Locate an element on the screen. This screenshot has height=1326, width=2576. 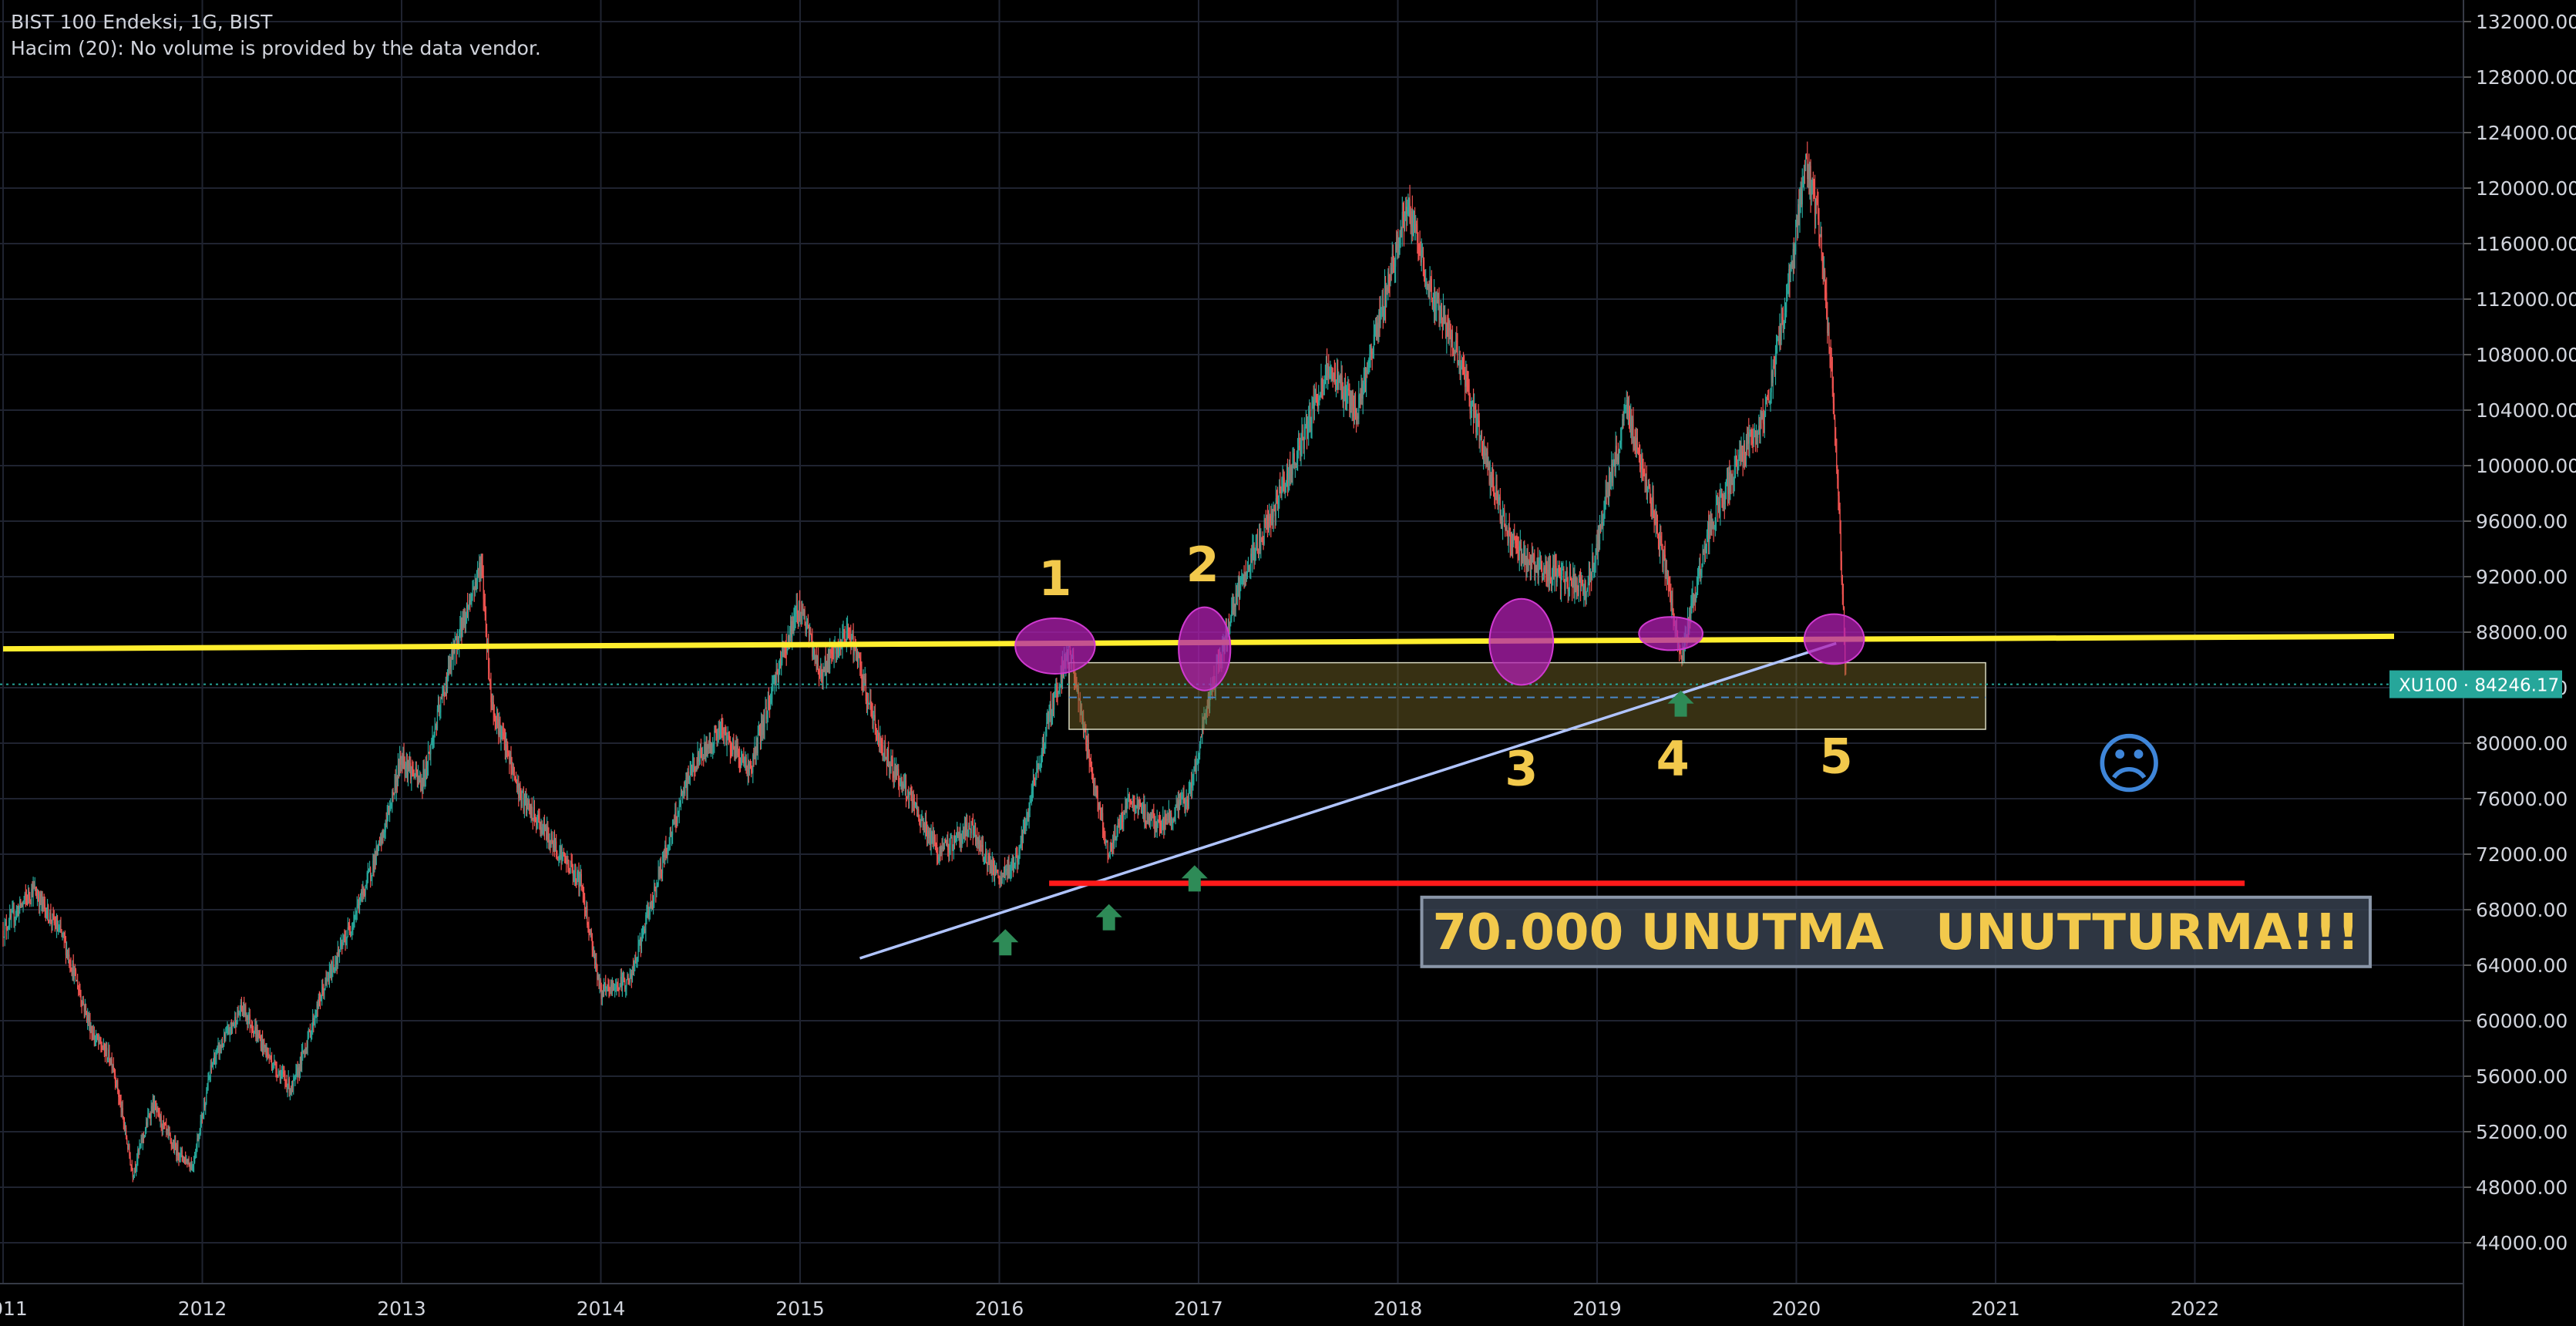
price-tick-label: 116000.00 is located at coordinates (2526, 244).